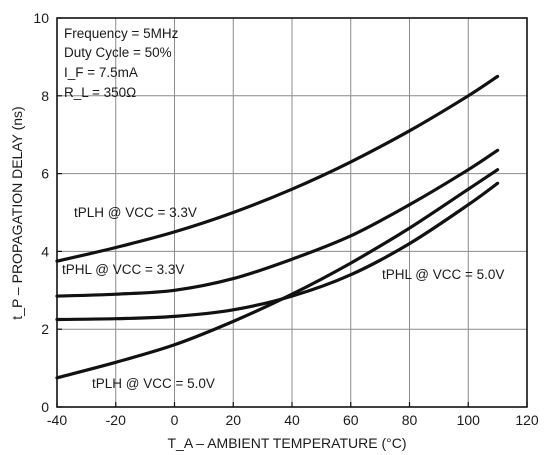 The width and height of the screenshot is (545, 455). What do you see at coordinates (233, 420) in the screenshot?
I see `x-tick-label: 20` at bounding box center [233, 420].